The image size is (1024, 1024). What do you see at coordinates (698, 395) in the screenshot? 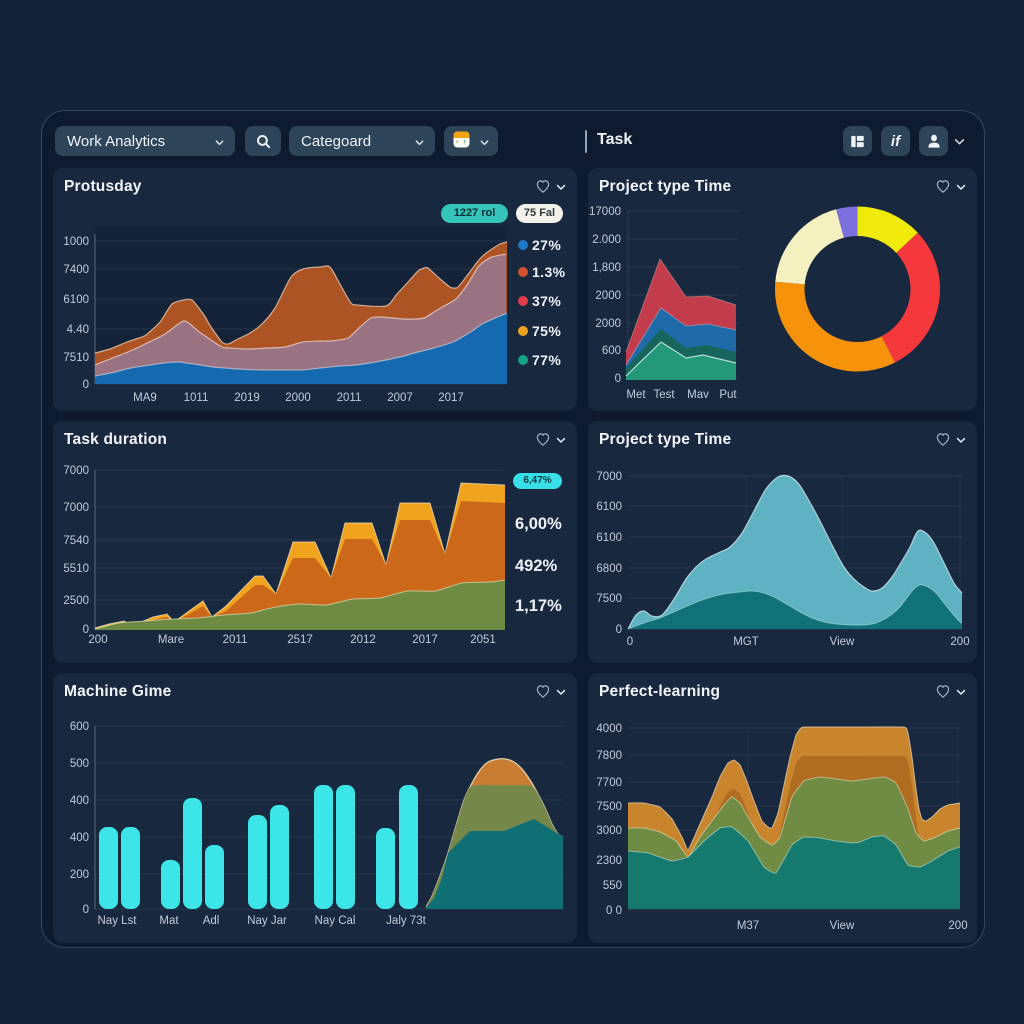
I see `svg-text: Mav` at bounding box center [698, 395].